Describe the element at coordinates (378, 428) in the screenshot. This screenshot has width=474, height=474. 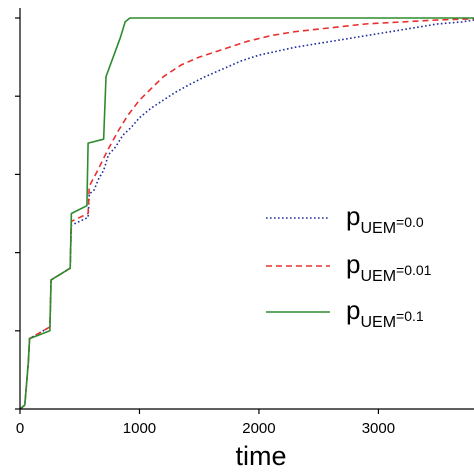
I see `x-tick-label-3: 3000` at that location.